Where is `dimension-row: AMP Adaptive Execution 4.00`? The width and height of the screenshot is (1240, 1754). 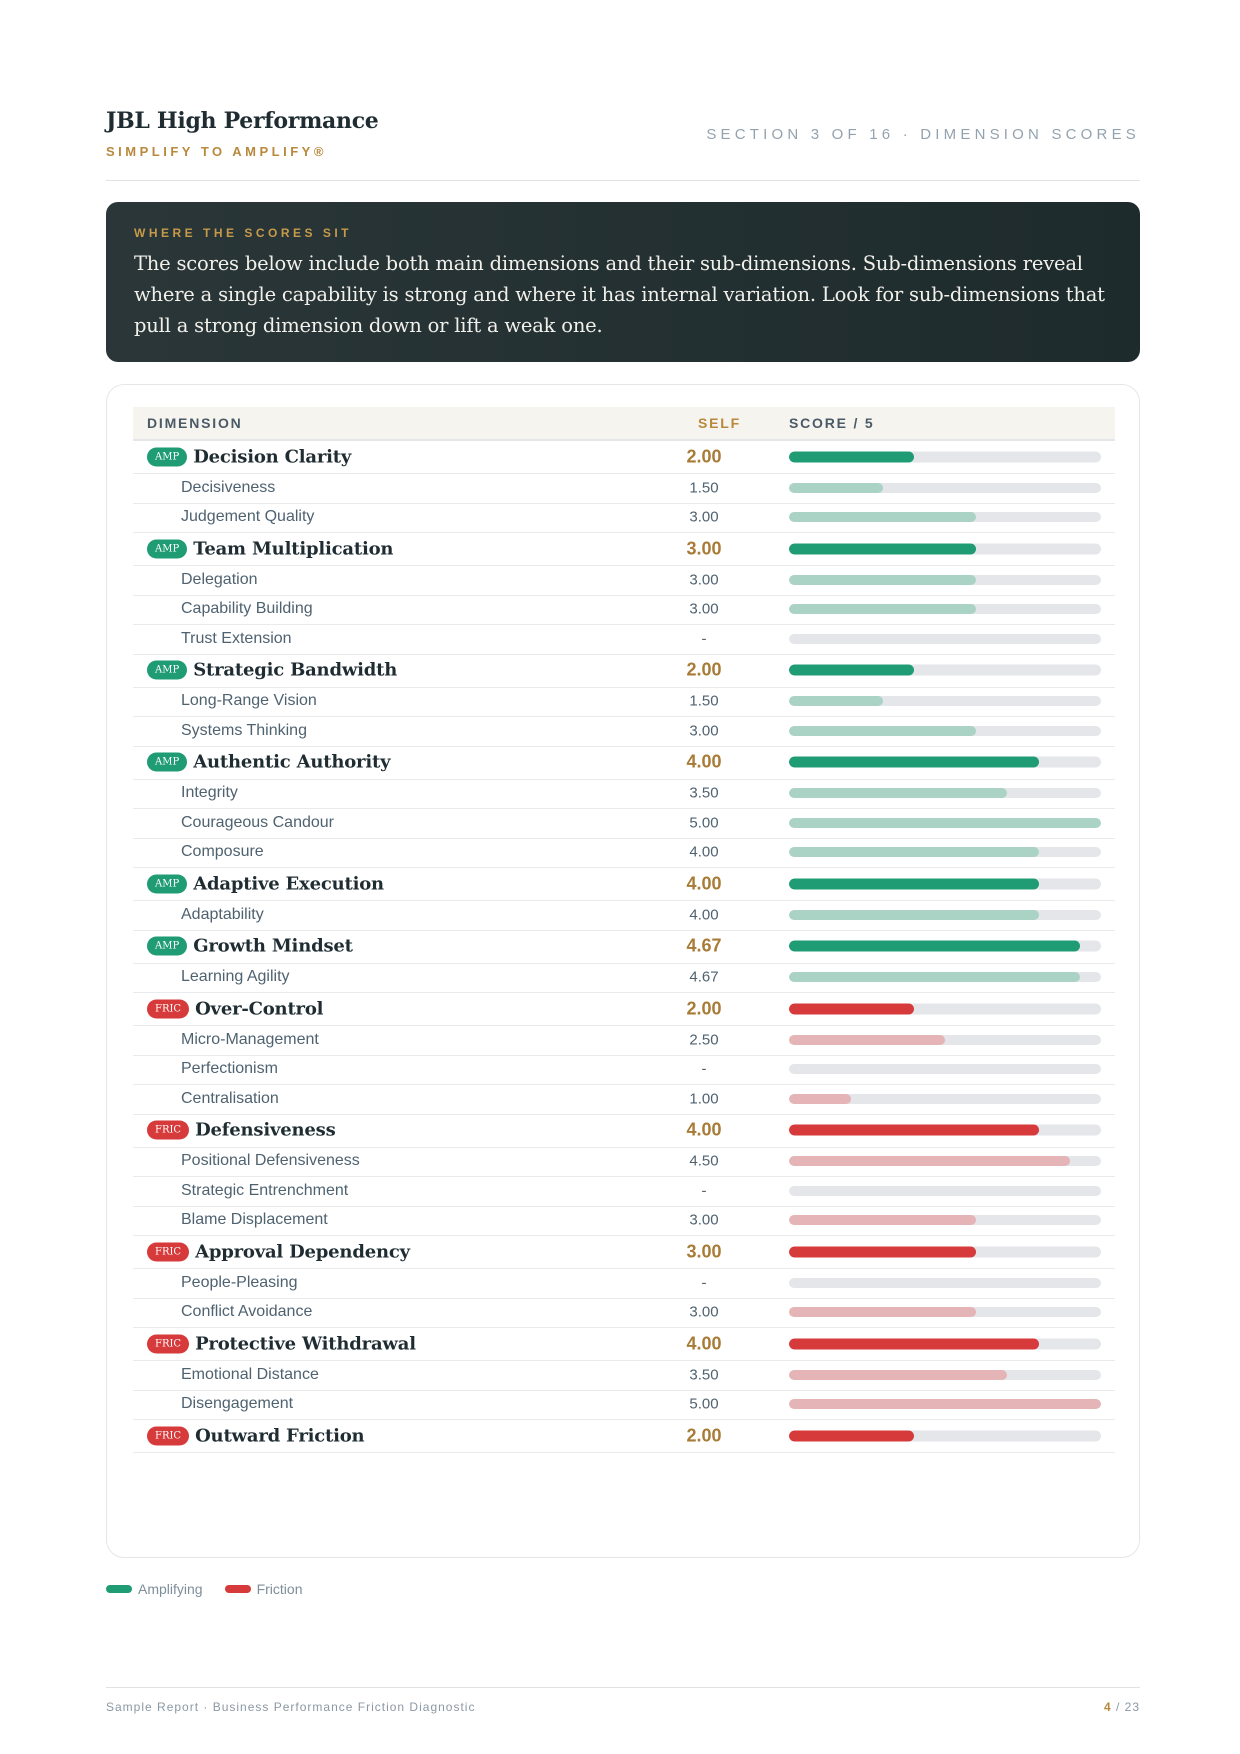
dimension-row: AMP Adaptive Execution 4.00 is located at coordinates (624, 884).